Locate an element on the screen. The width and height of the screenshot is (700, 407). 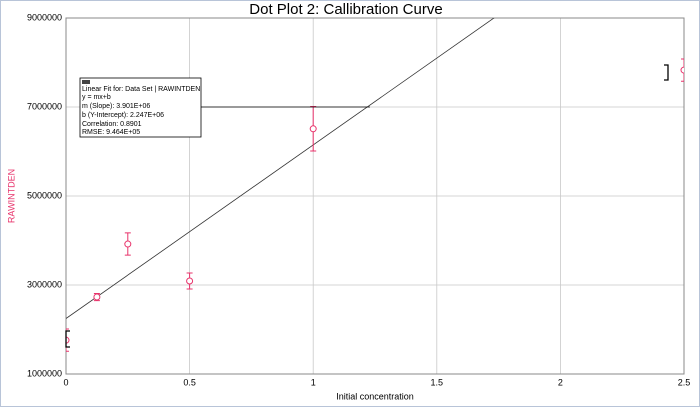
fit-rmse-value: 9.464E+05 is located at coordinates (123, 132).